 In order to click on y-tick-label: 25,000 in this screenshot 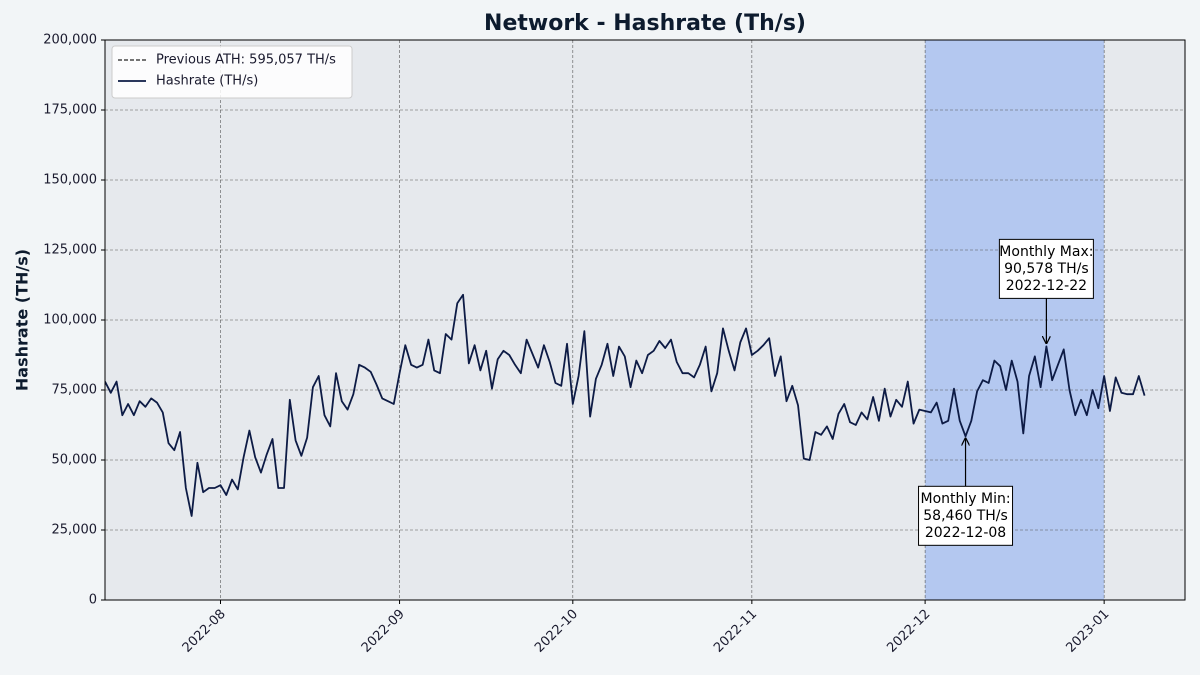, I will do `click(75, 530)`.